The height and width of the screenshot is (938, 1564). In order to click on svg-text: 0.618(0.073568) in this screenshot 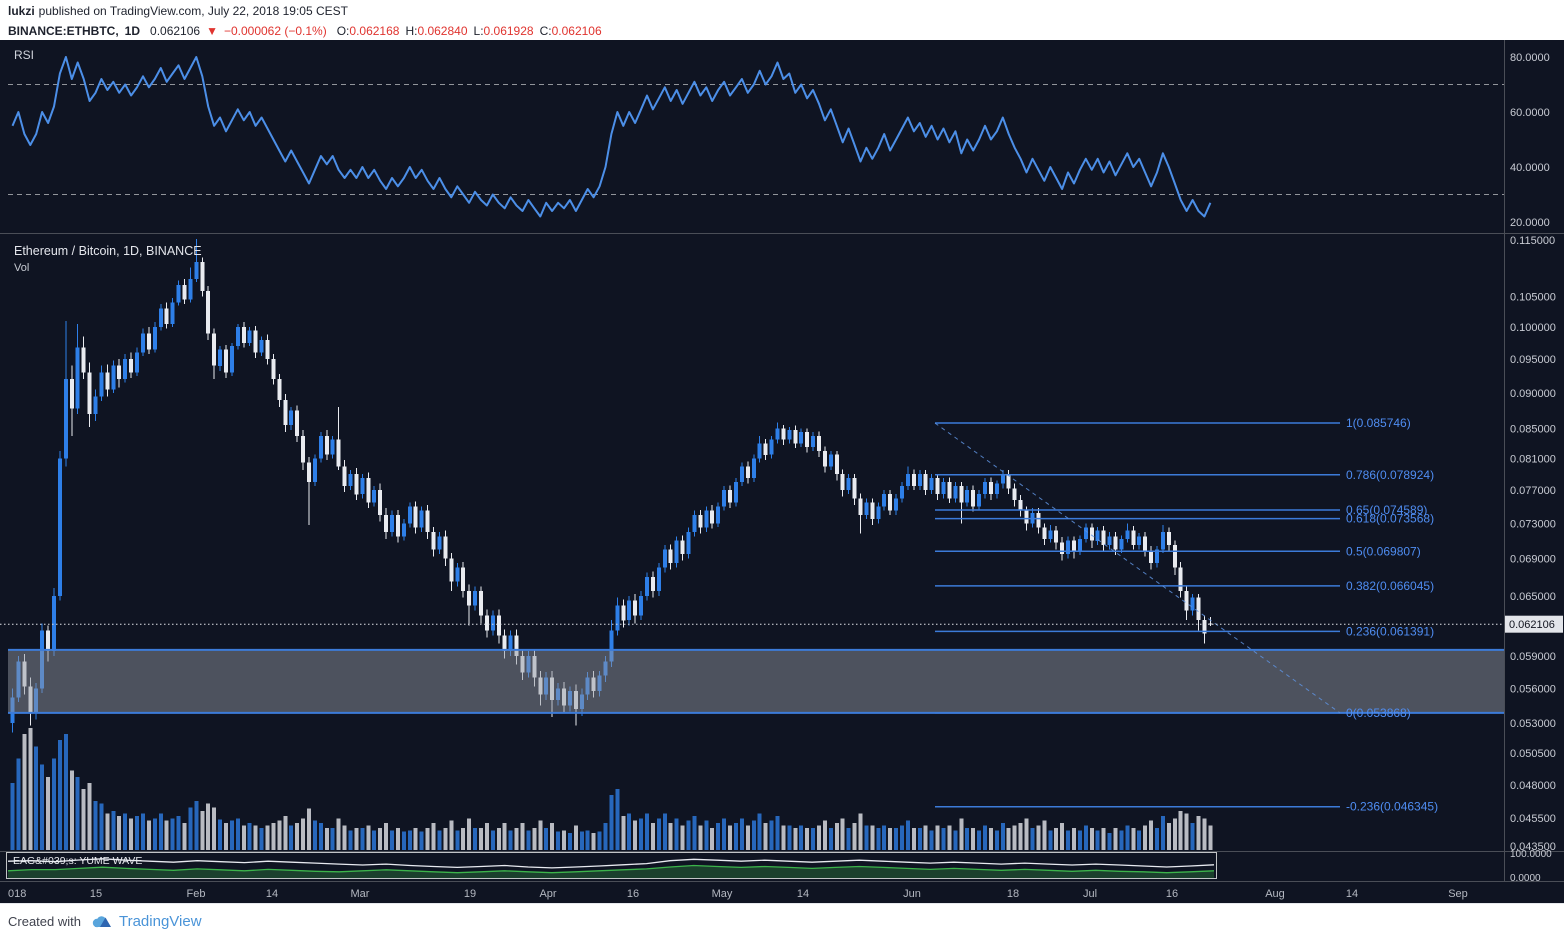, I will do `click(1390, 519)`.